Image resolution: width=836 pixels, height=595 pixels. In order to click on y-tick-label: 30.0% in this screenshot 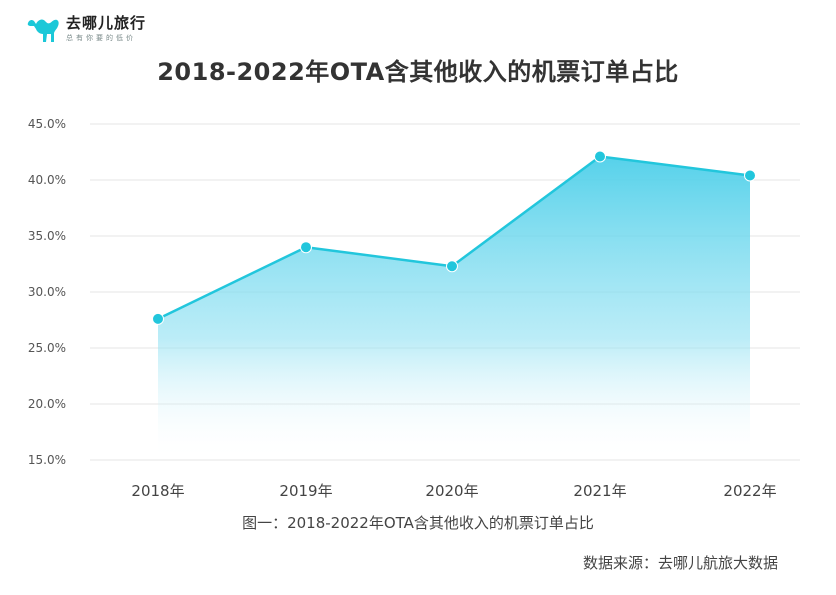, I will do `click(47, 292)`.